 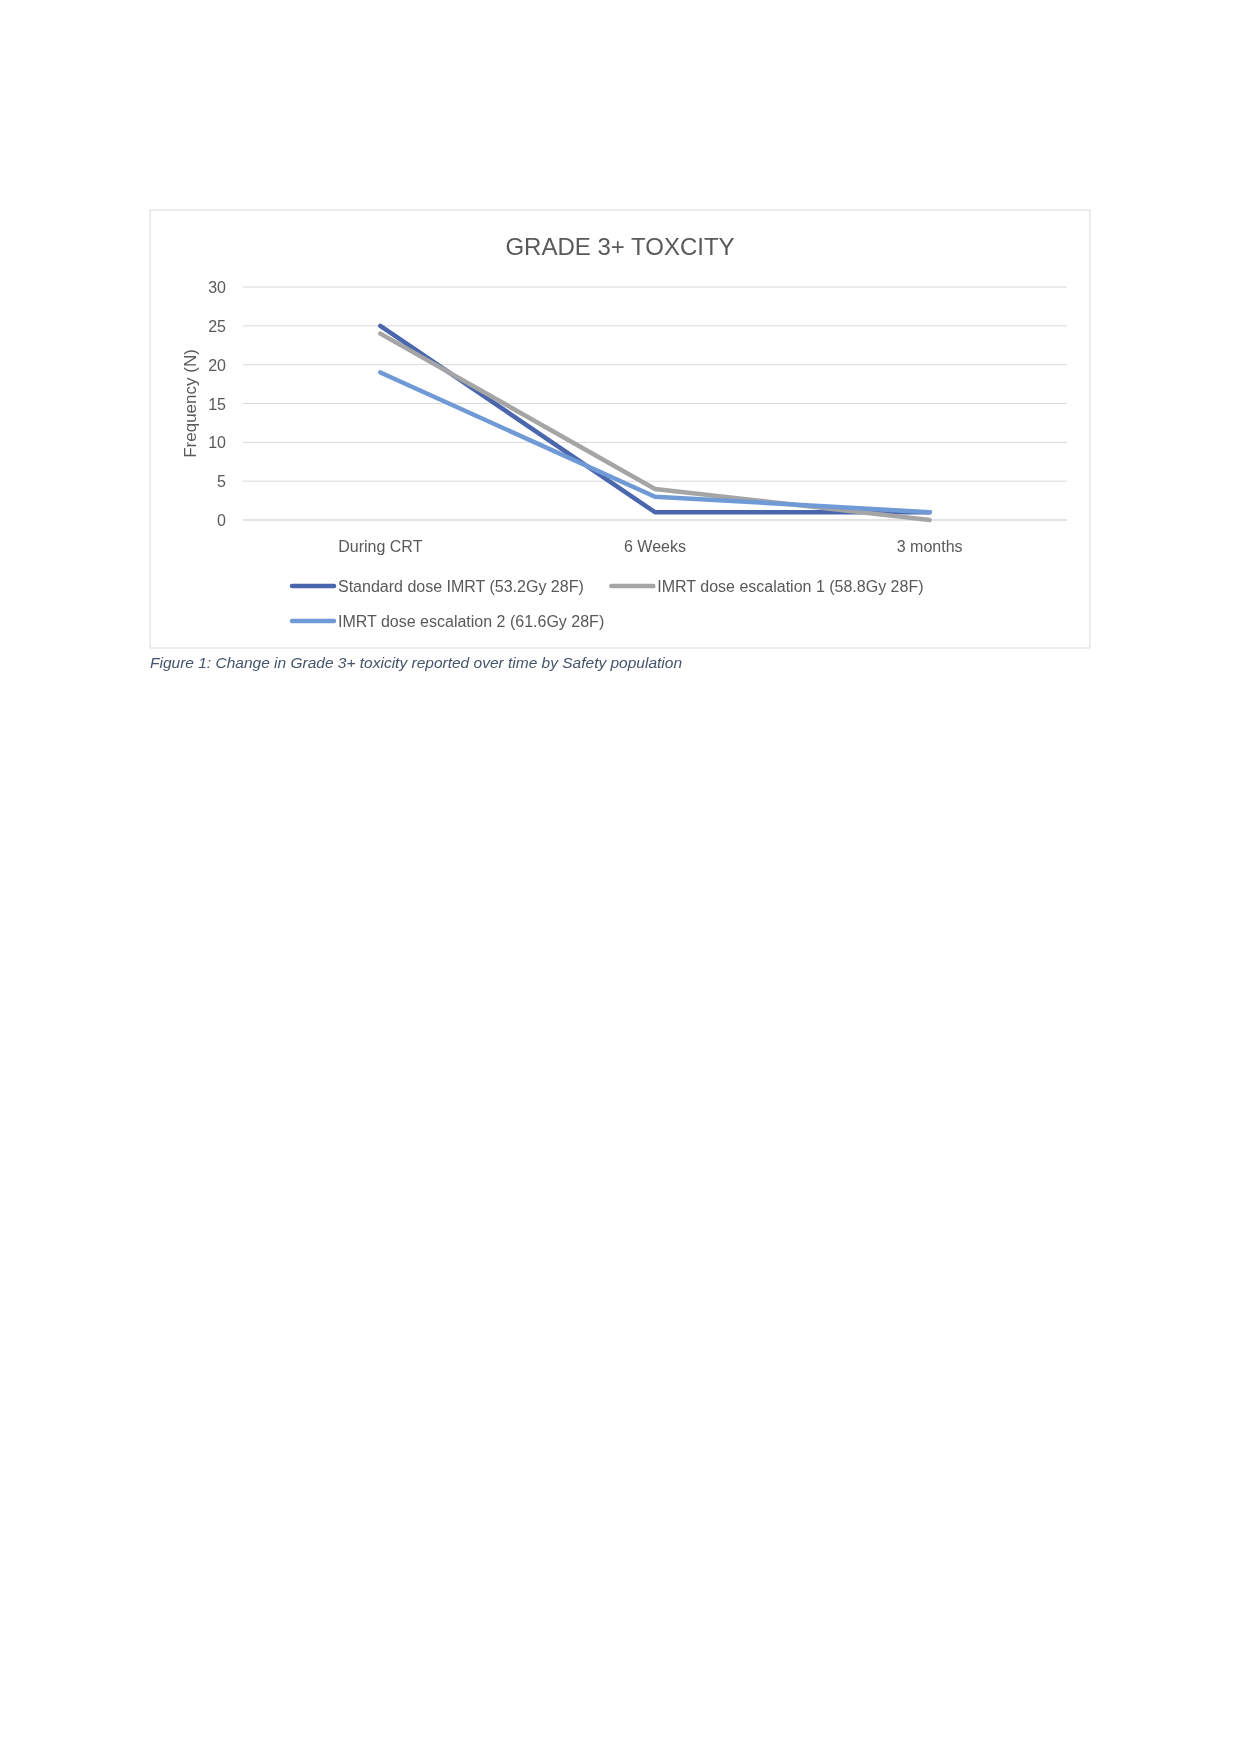 I want to click on y-tick-label: 0, so click(x=222, y=520).